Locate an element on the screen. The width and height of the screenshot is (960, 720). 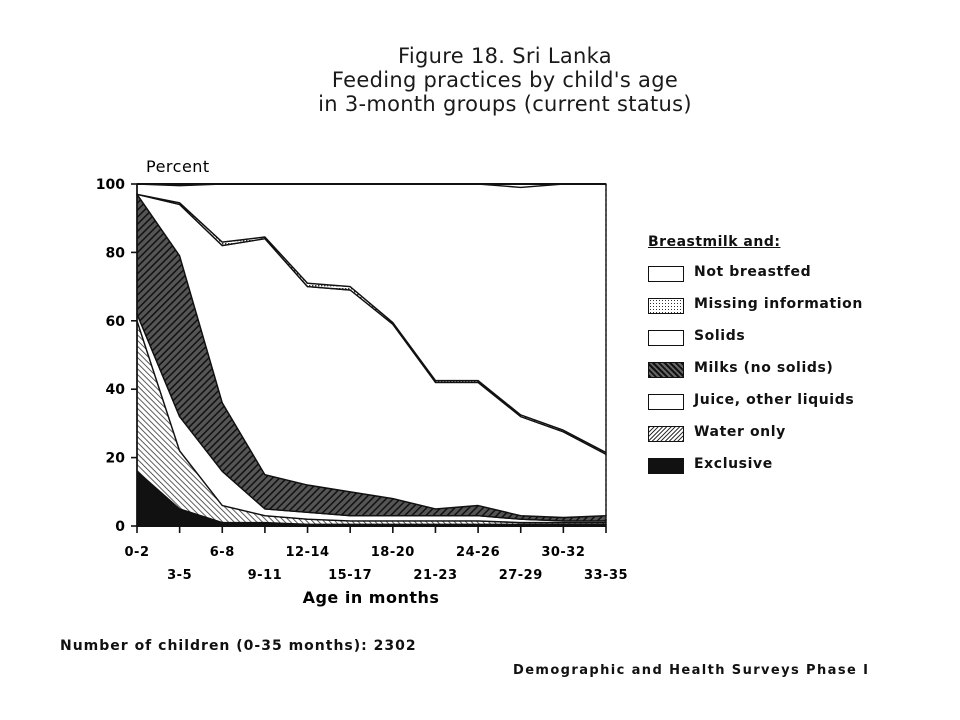
x-tick-label: 15-17 is located at coordinates (350, 575).